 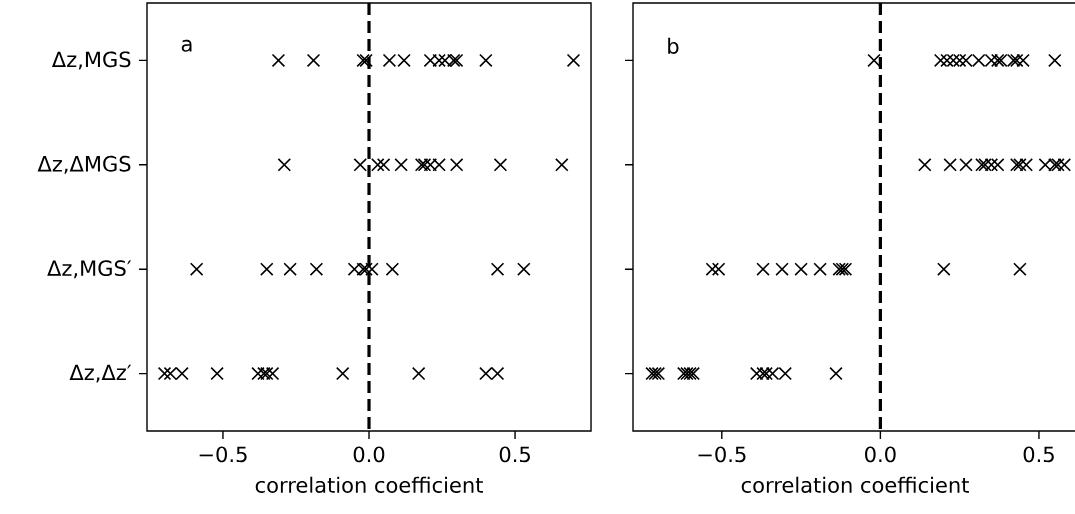 What do you see at coordinates (84, 164) in the screenshot?
I see `y-tick-label: Δz,ΔMGS` at bounding box center [84, 164].